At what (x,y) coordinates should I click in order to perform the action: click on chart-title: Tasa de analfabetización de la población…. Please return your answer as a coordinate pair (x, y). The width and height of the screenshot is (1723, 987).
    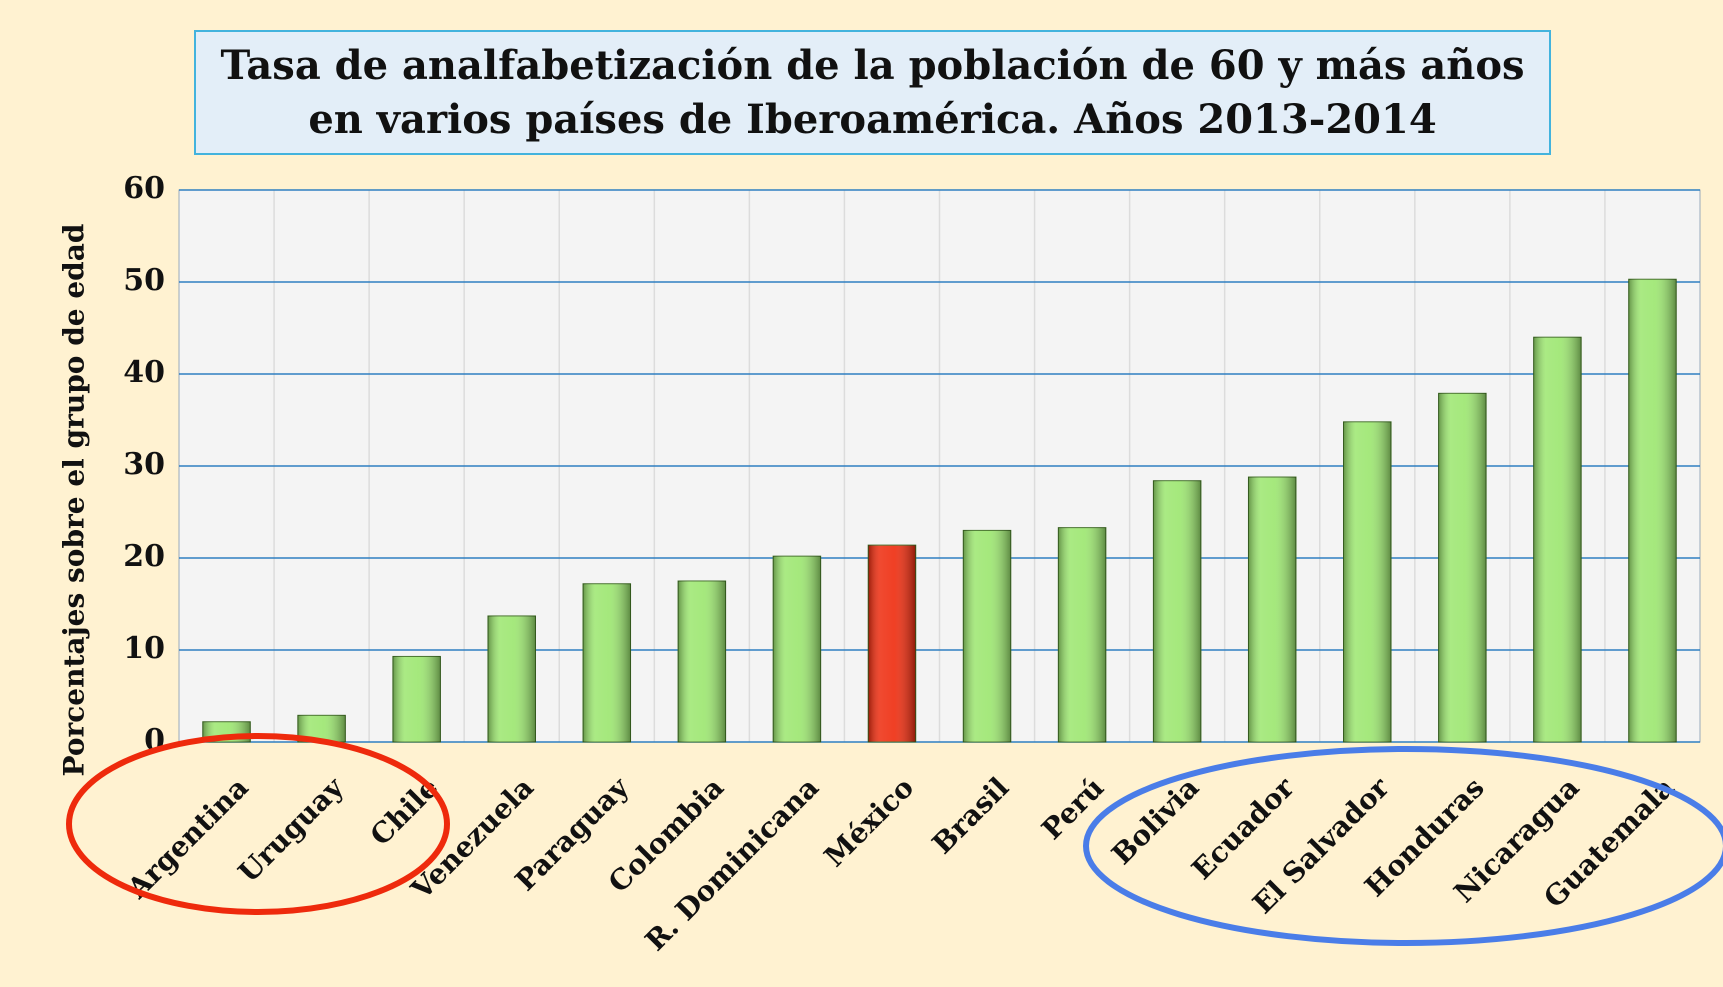
    Looking at the image, I should click on (872, 92).